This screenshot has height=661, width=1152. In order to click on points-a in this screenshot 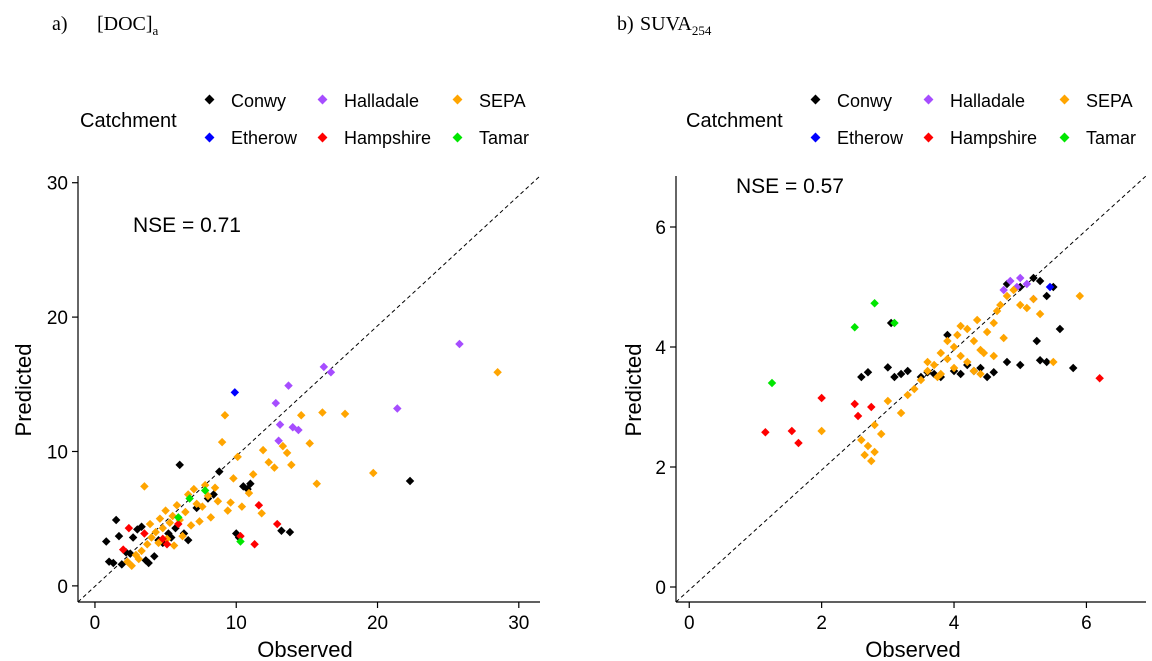, I will do `click(302, 454)`.